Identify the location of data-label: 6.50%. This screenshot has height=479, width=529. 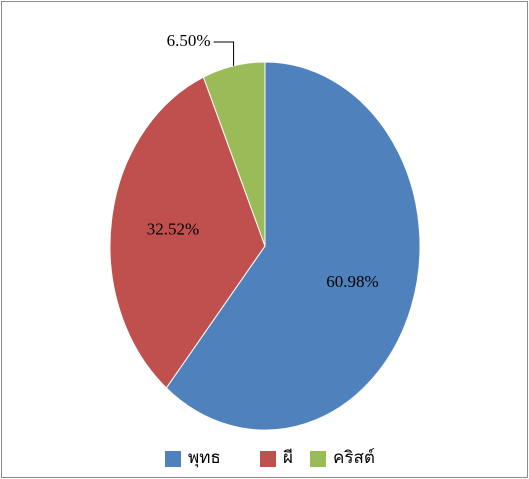
(189, 40).